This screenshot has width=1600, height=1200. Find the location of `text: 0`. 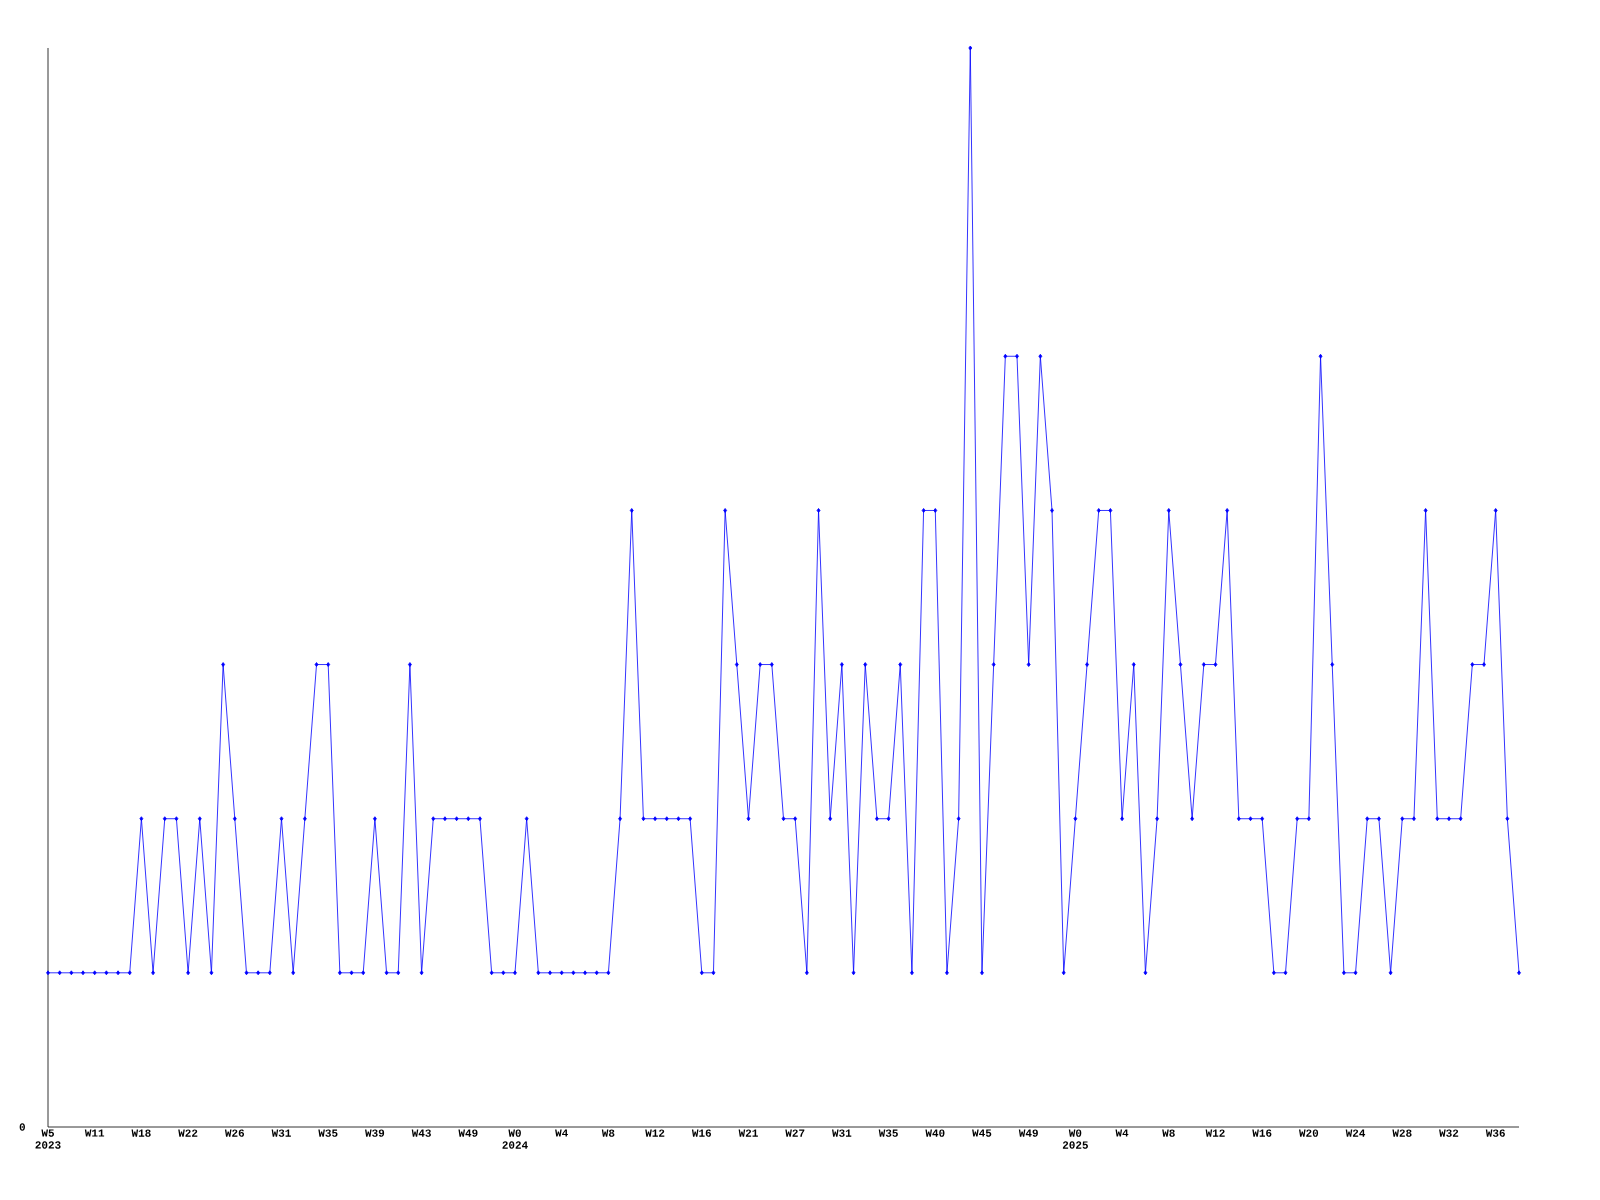

text: 0 is located at coordinates (22, 1127).